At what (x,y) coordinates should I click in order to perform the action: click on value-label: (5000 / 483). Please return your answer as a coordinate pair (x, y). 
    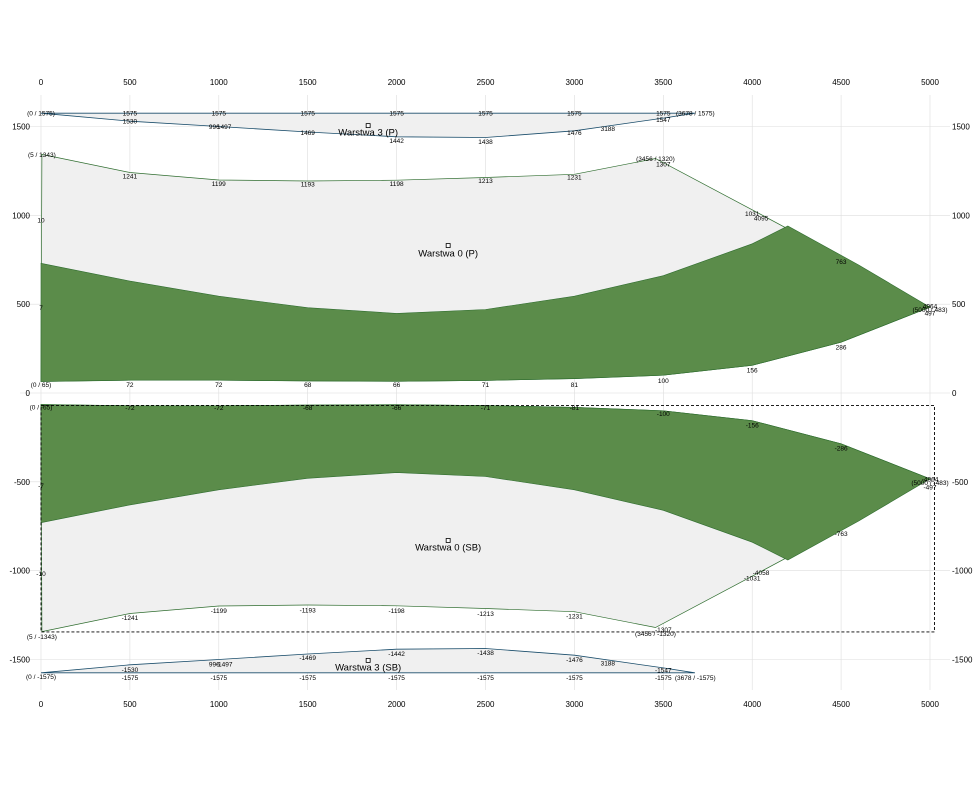
    Looking at the image, I should click on (929, 310).